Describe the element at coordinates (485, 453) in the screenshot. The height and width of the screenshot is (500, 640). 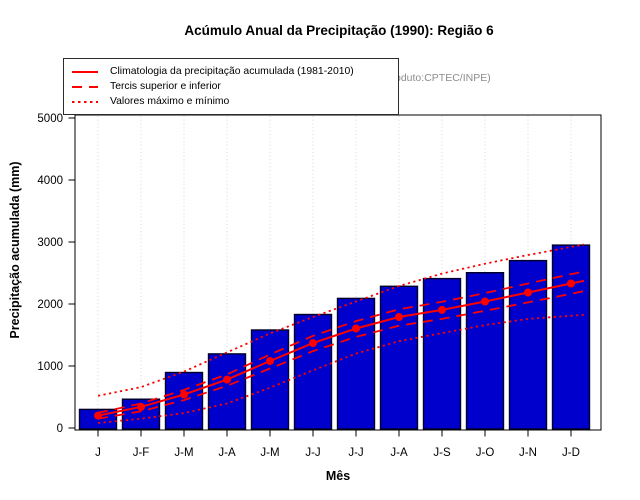
I see `x-tick-label: J-O` at that location.